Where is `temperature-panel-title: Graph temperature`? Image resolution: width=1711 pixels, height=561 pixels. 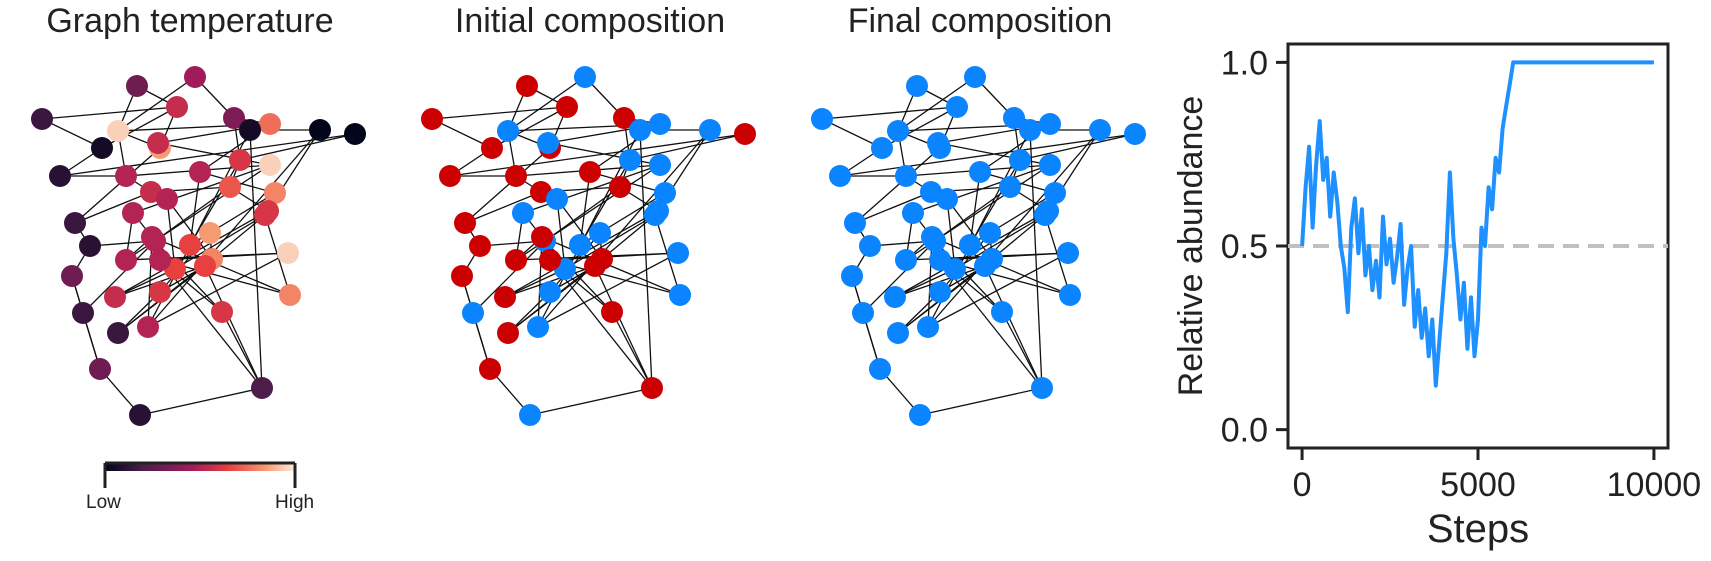 temperature-panel-title: Graph temperature is located at coordinates (190, 21).